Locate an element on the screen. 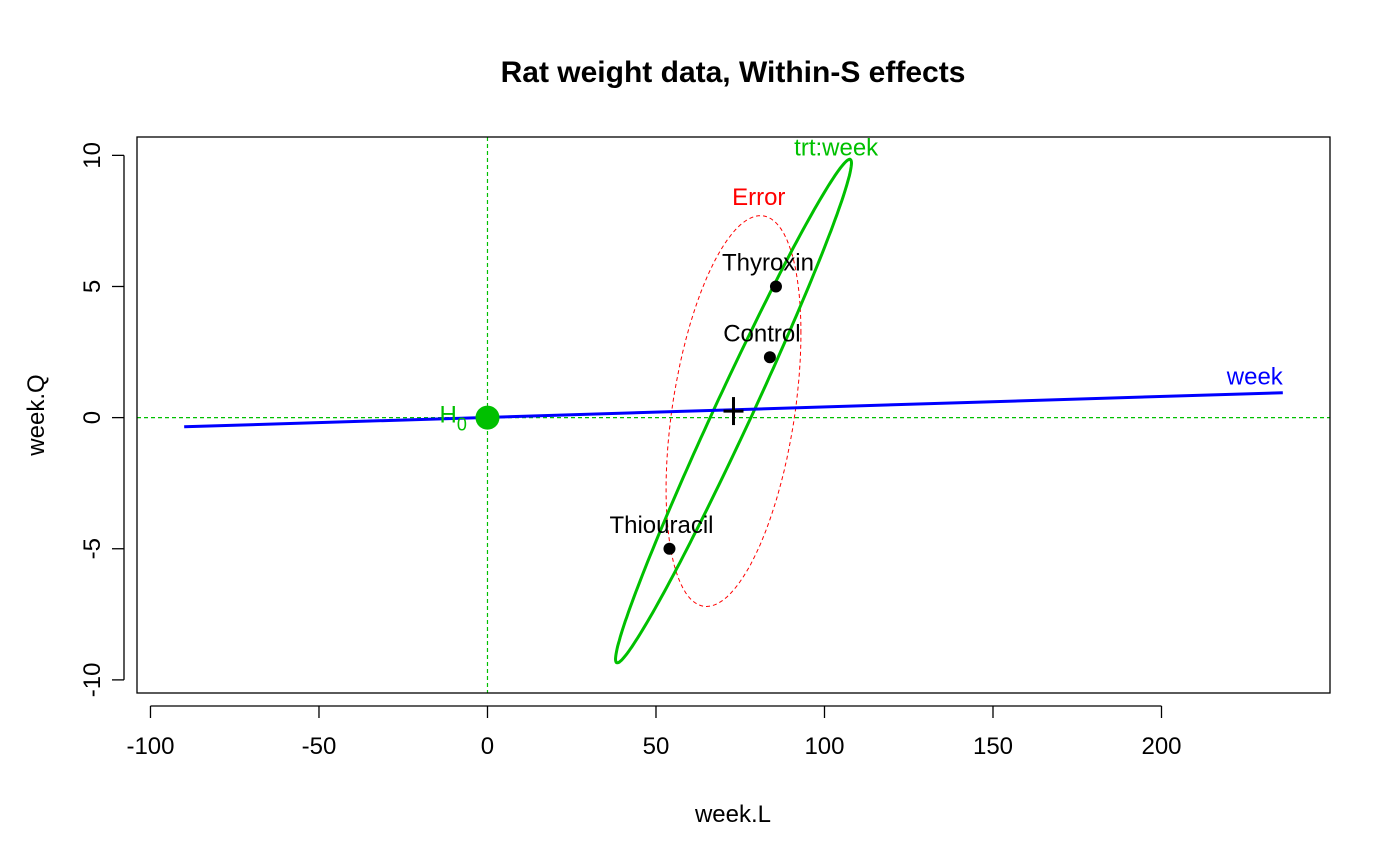 This screenshot has width=1400, height=865. ellipses: Error trt:week is located at coordinates (746, 399).